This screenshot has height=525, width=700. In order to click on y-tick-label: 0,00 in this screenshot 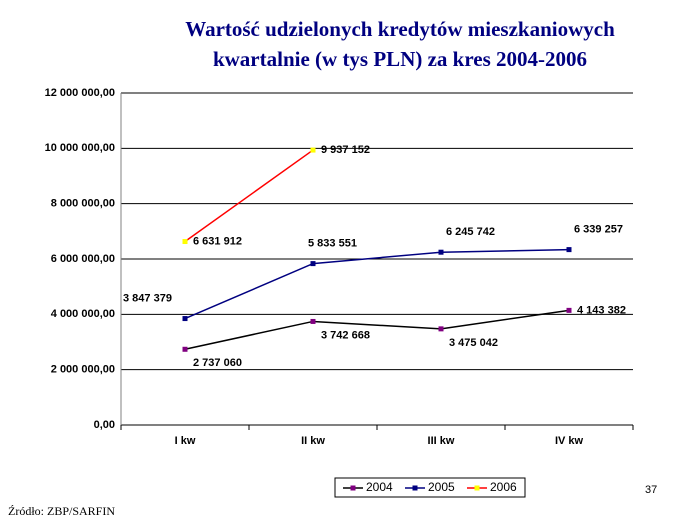, I will do `click(104, 425)`.